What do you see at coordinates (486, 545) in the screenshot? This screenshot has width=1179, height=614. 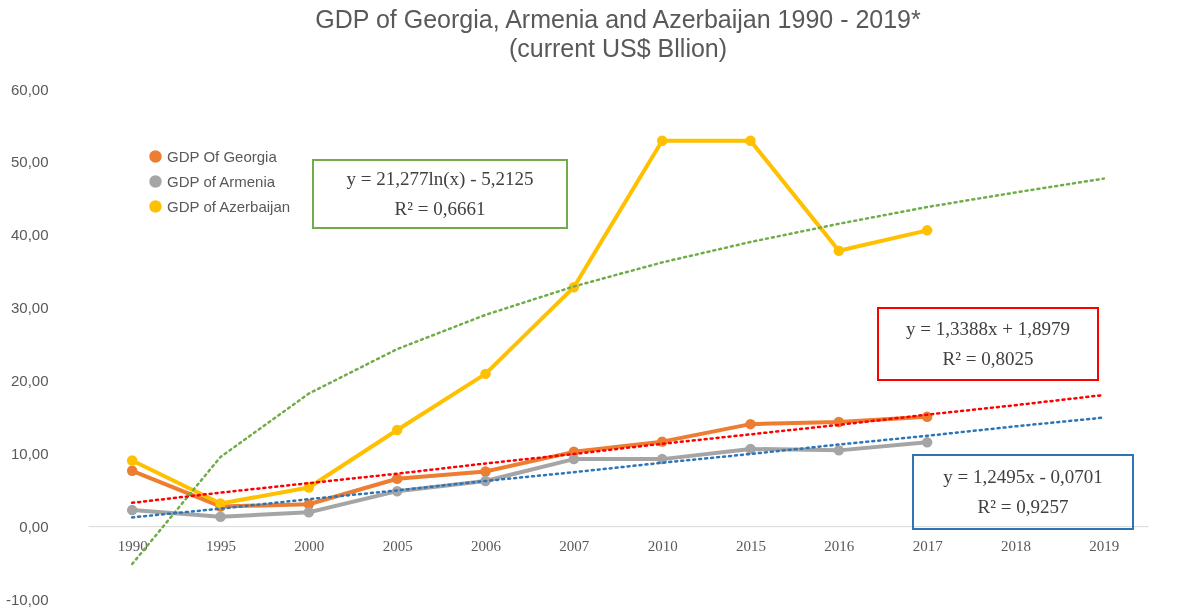 I see `x-tick-label: 2006` at bounding box center [486, 545].